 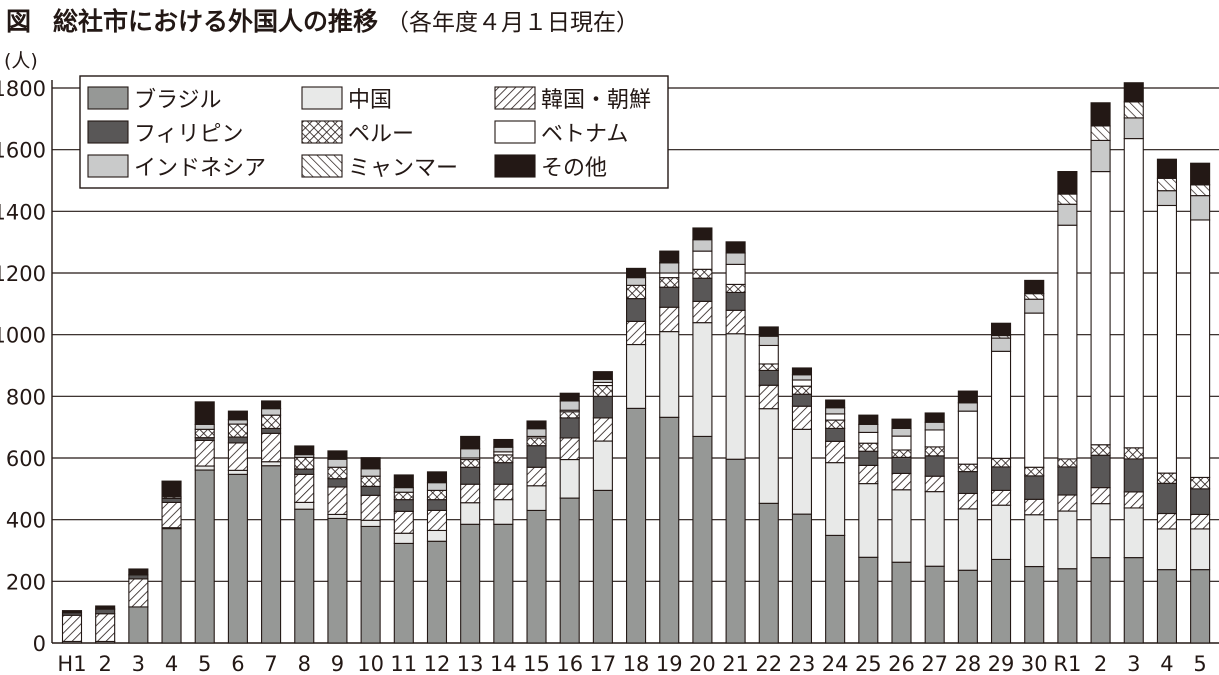 I want to click on legend-label: ミャンマー, so click(x=403, y=168).